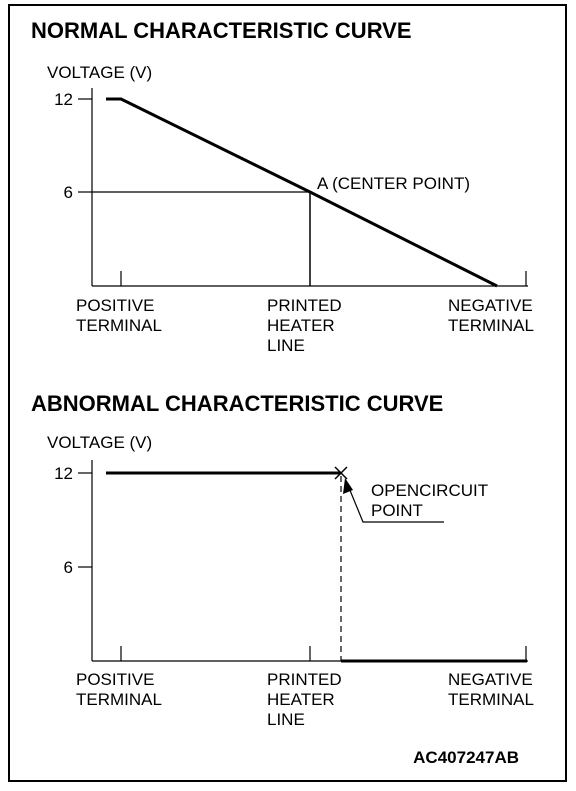  Describe the element at coordinates (393, 183) in the screenshot. I see `normal-annotation-center-point: A (CENTER POINT)` at that location.